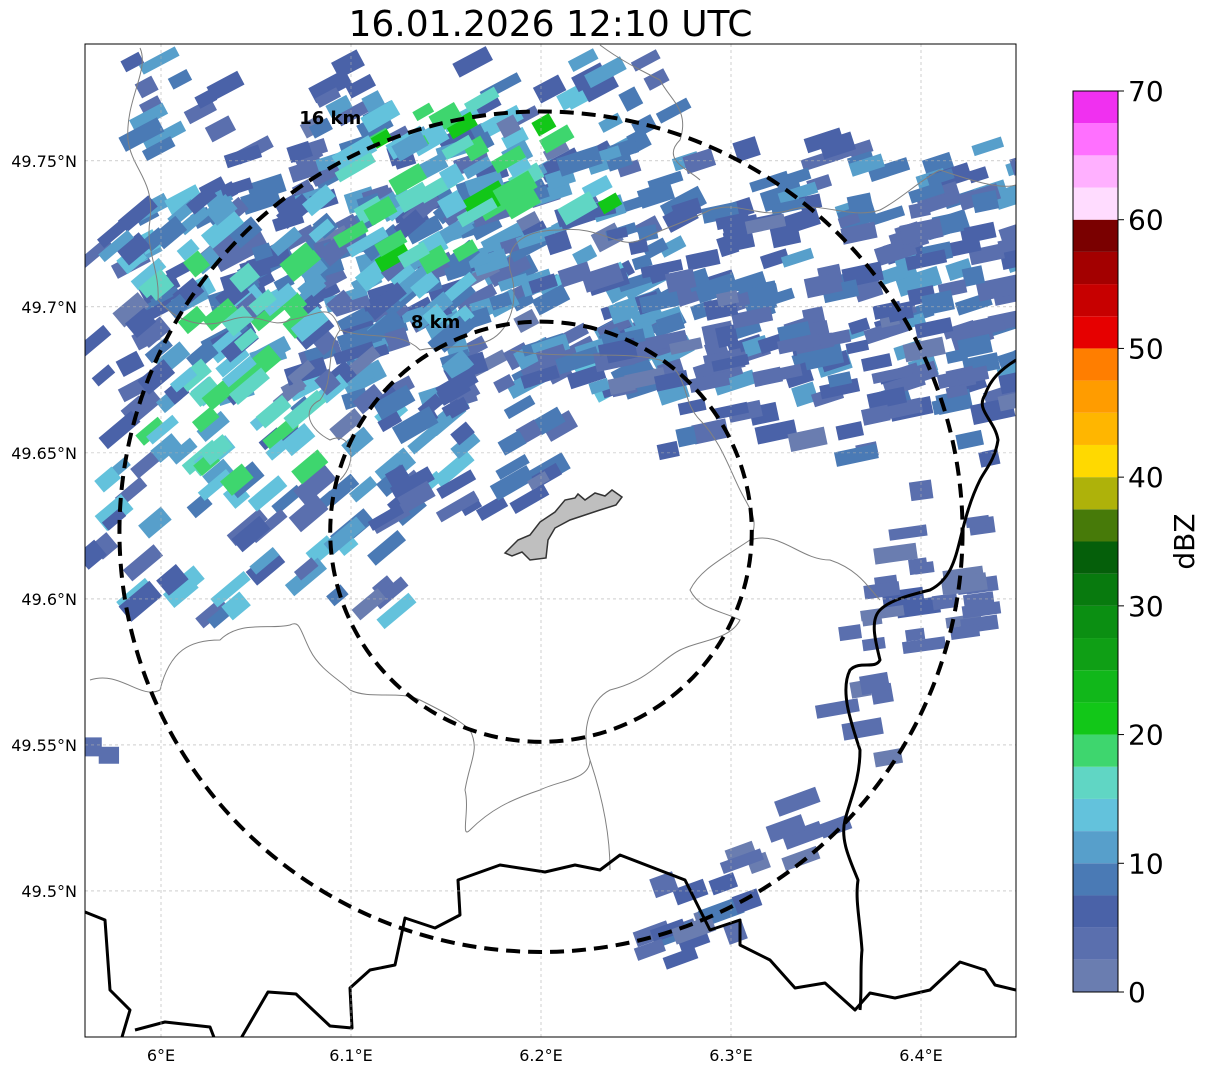  I want to click on range-ring, so click(541, 531).